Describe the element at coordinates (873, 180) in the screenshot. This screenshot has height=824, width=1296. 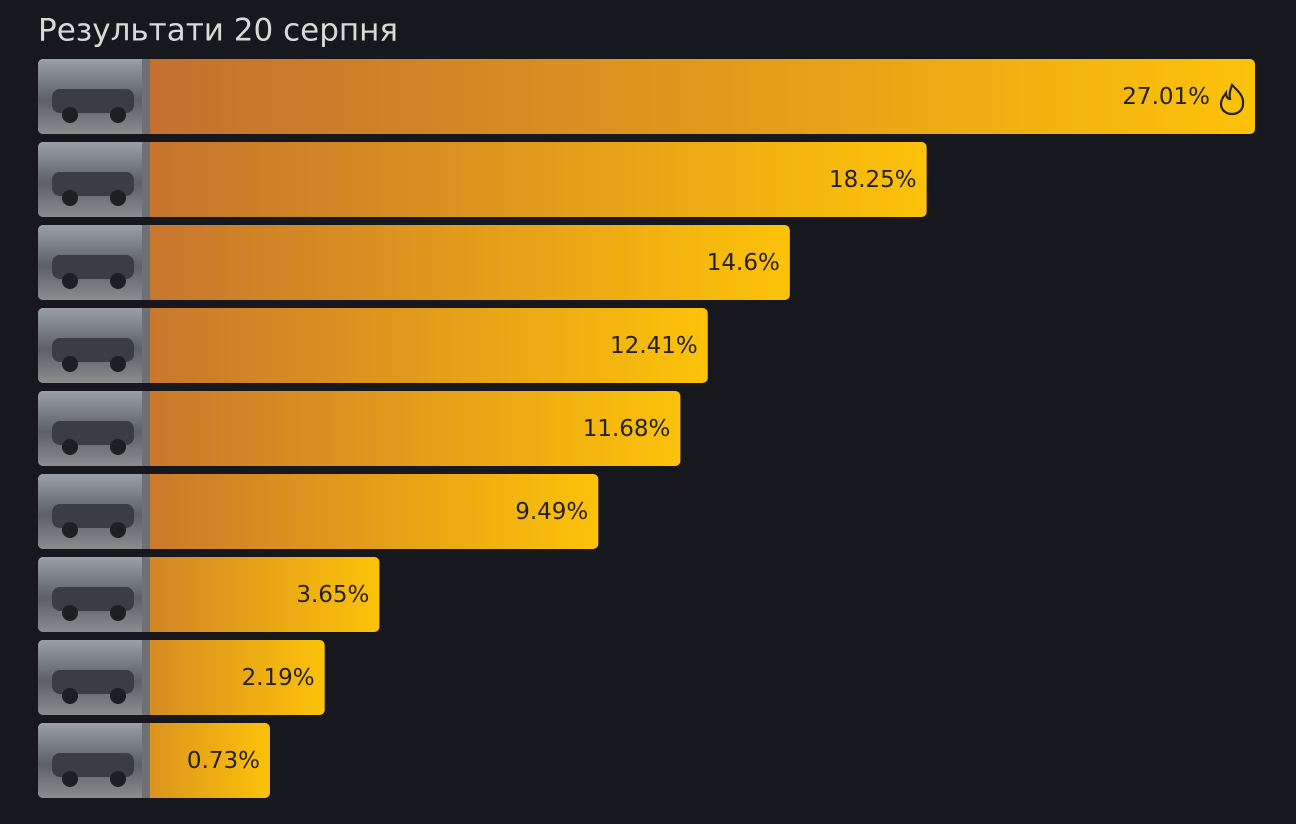
I see `value-label: 18.25%` at that location.